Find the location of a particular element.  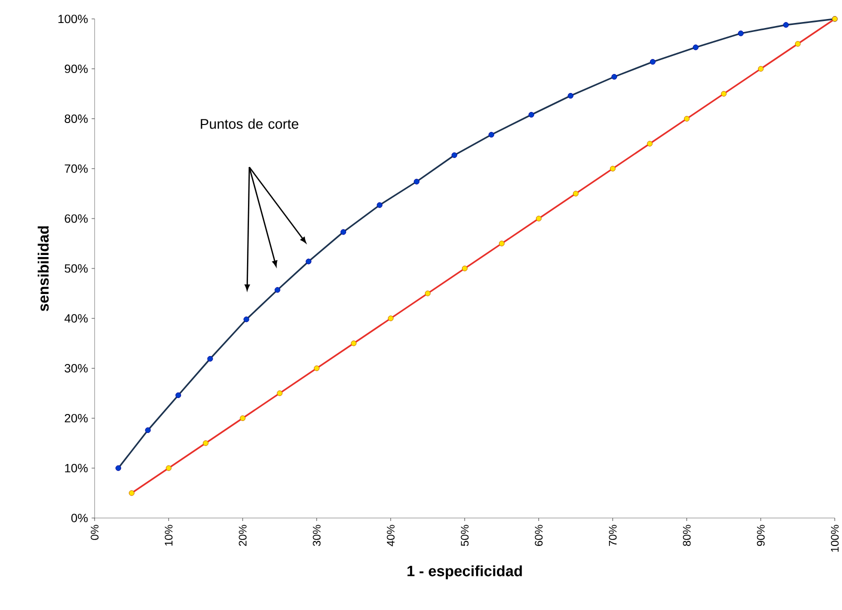

y-tick-label: 40% is located at coordinates (76, 318).